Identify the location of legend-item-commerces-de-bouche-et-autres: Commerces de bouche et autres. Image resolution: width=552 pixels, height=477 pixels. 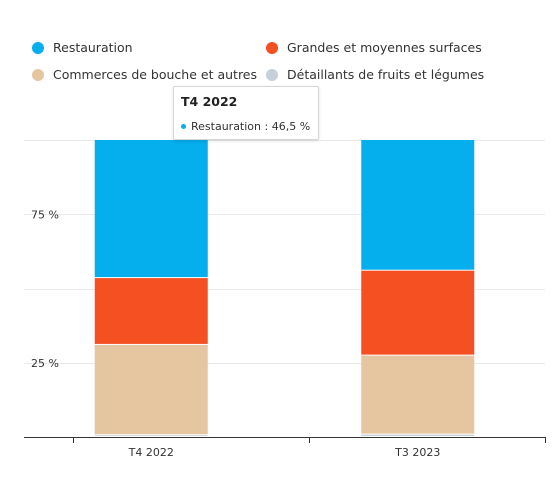
(149, 74).